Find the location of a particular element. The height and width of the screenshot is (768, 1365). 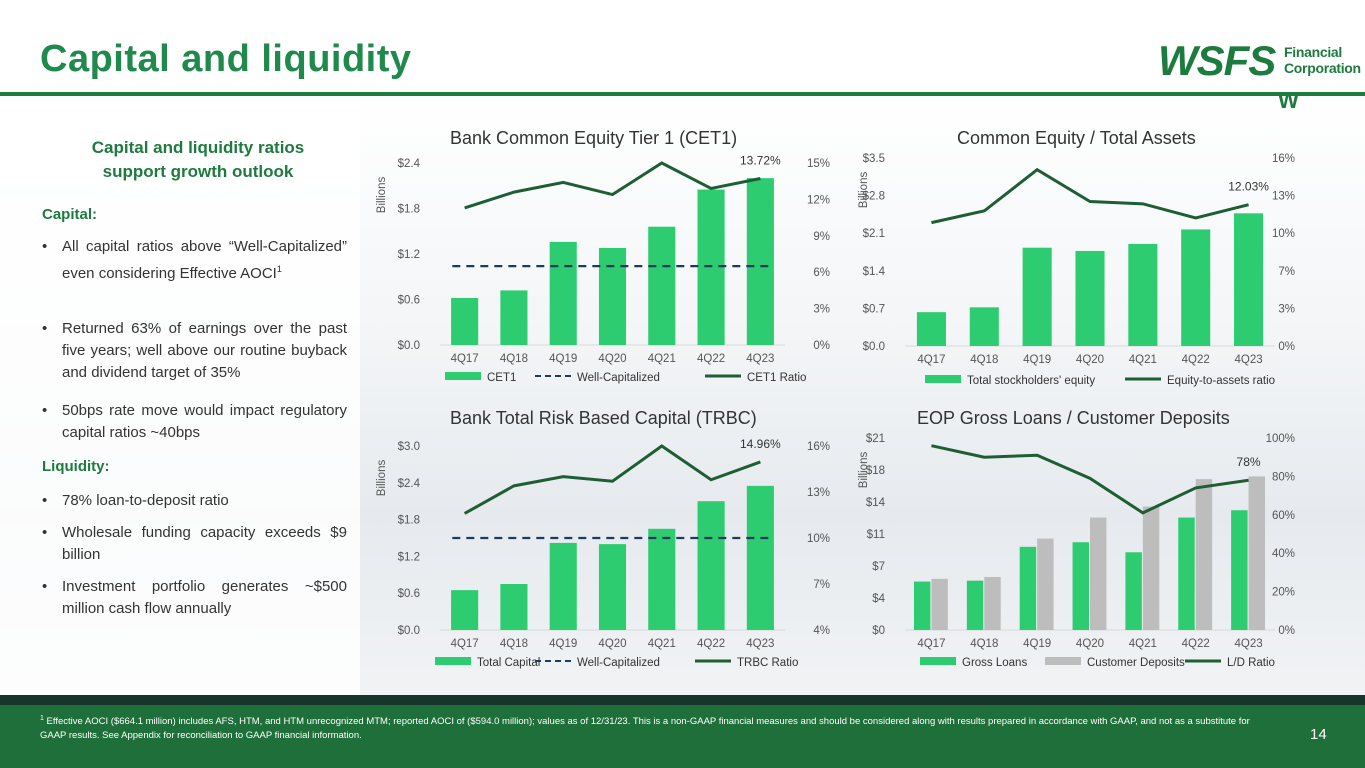

footer-band is located at coordinates (682, 731).